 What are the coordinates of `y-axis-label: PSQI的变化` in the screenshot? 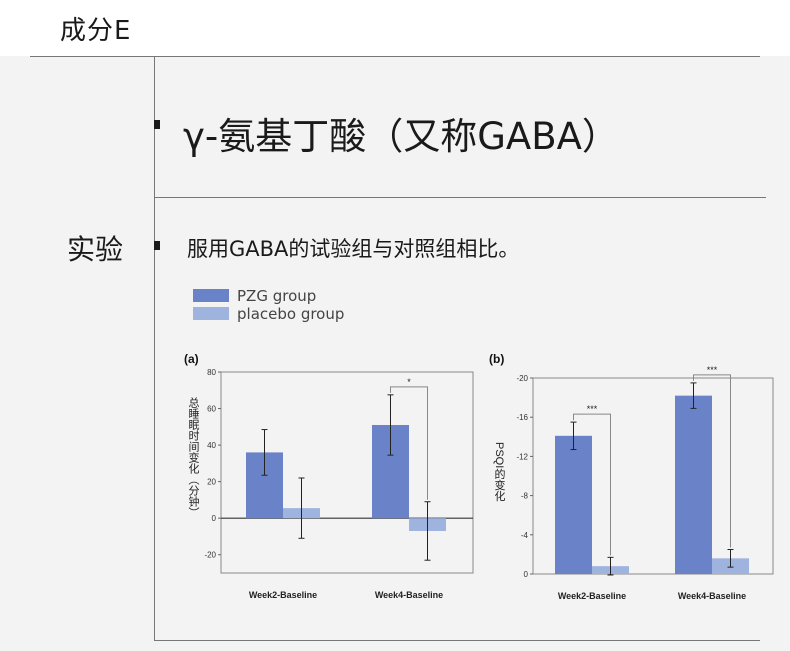 It's located at (499, 472).